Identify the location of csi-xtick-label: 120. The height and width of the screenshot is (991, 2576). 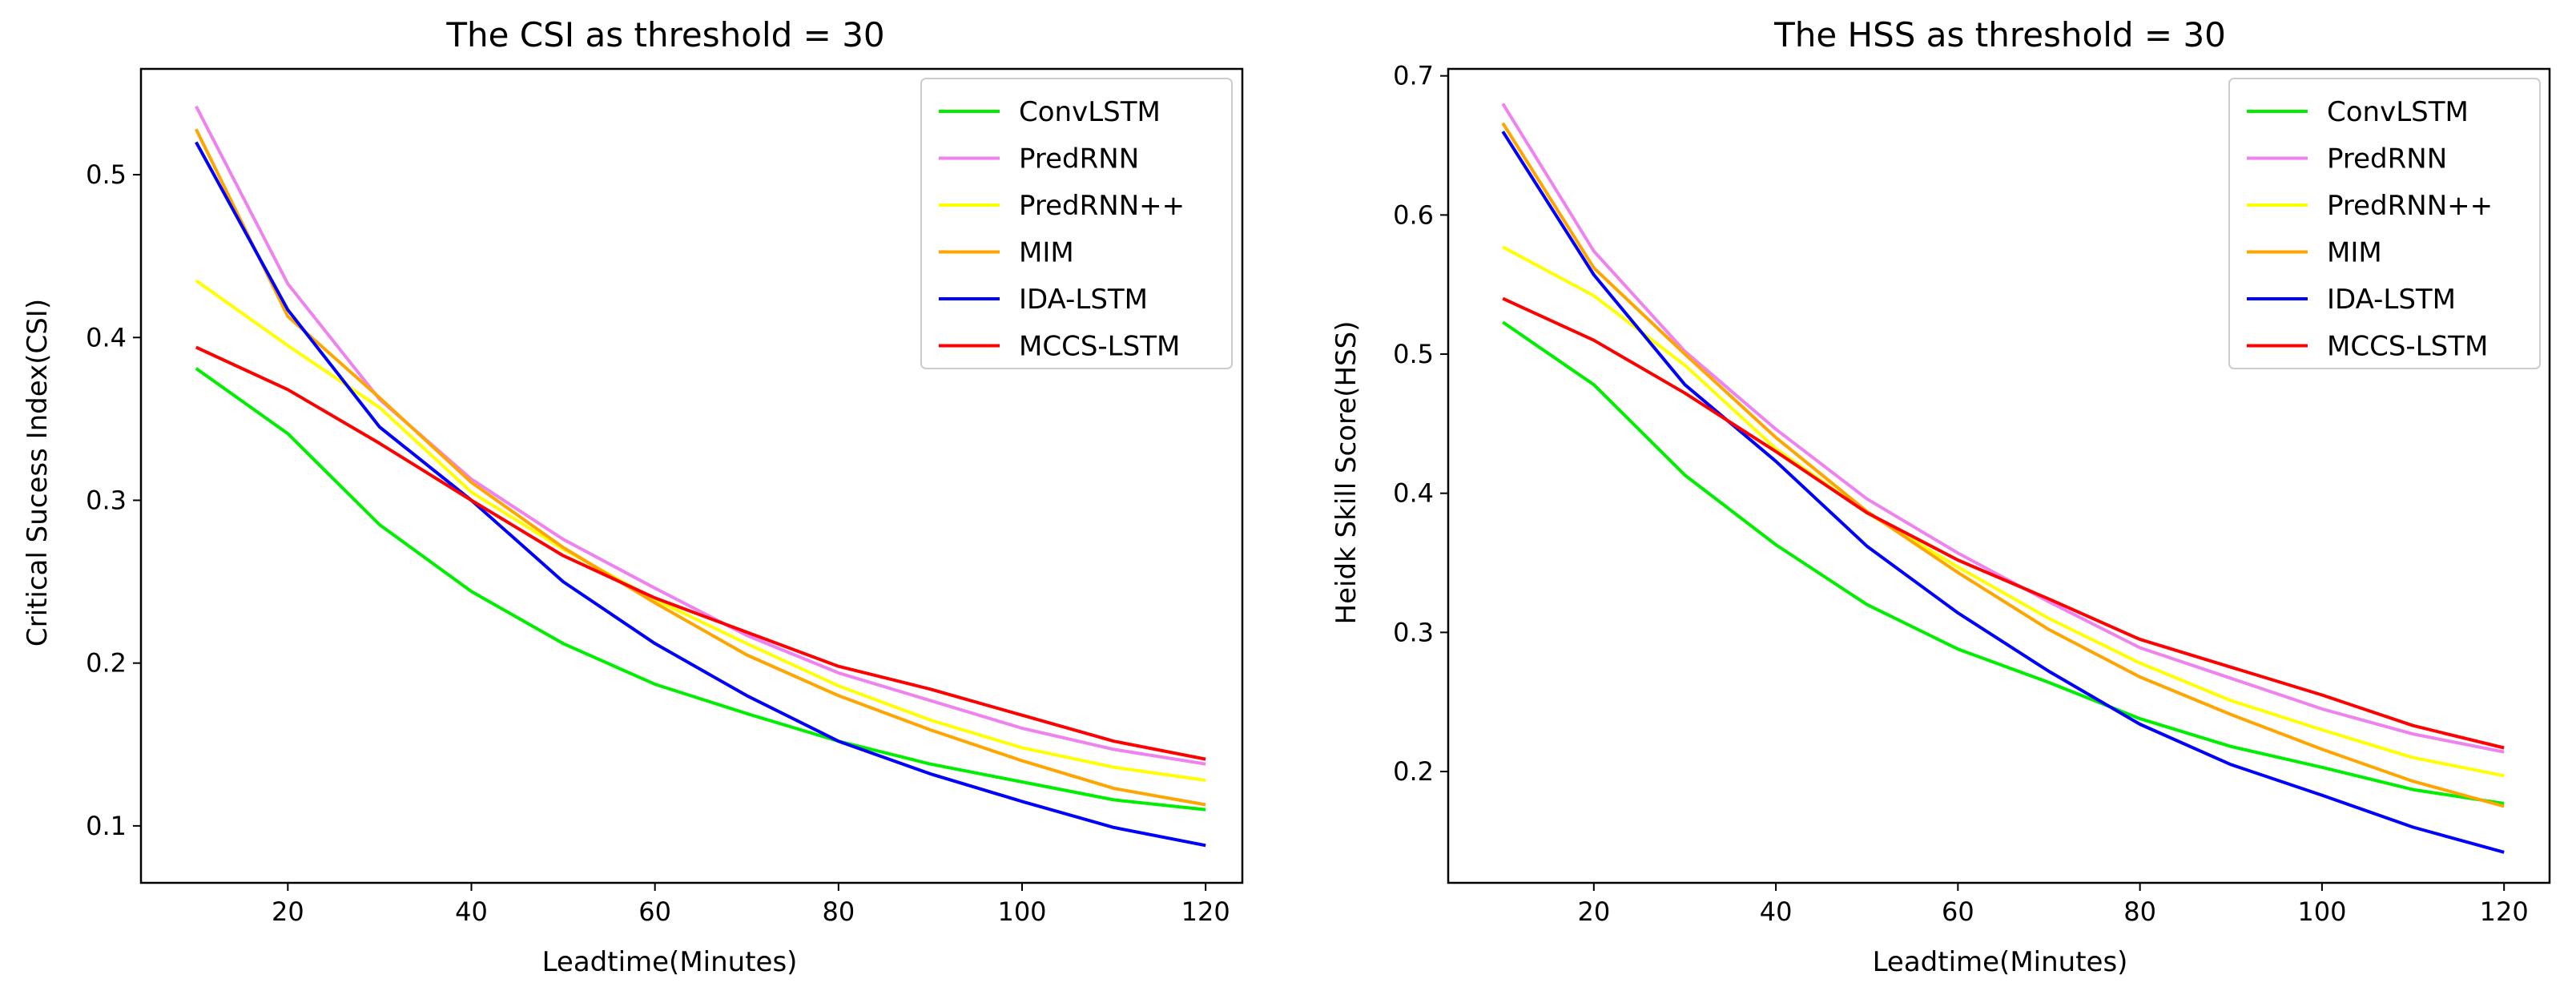
(1205, 911).